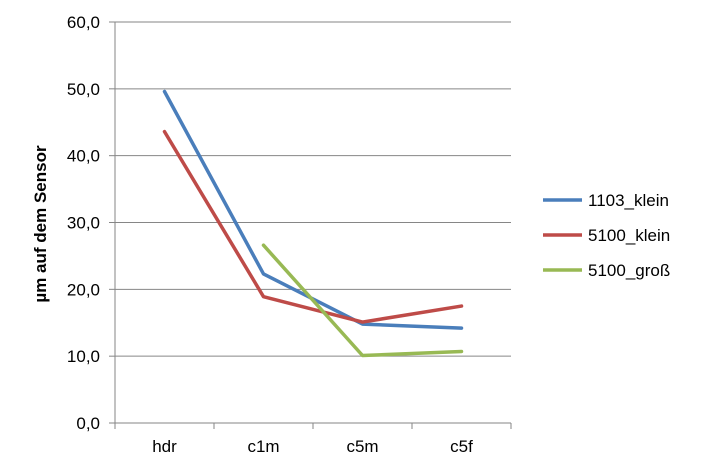 The image size is (709, 472). Describe the element at coordinates (362, 300) in the screenshot. I see `series-line` at that location.